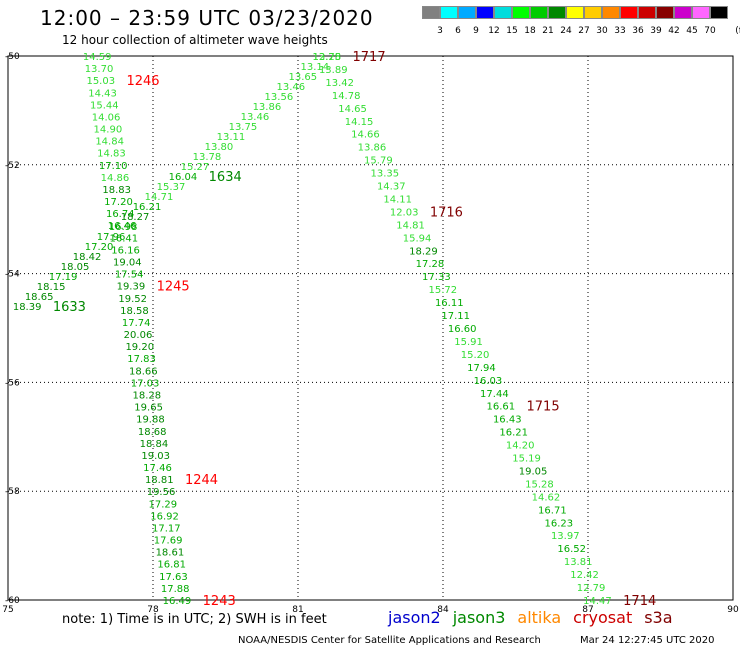 The image size is (740, 650). What do you see at coordinates (443, 610) in the screenshot?
I see `x-tick-label: 84` at bounding box center [443, 610].